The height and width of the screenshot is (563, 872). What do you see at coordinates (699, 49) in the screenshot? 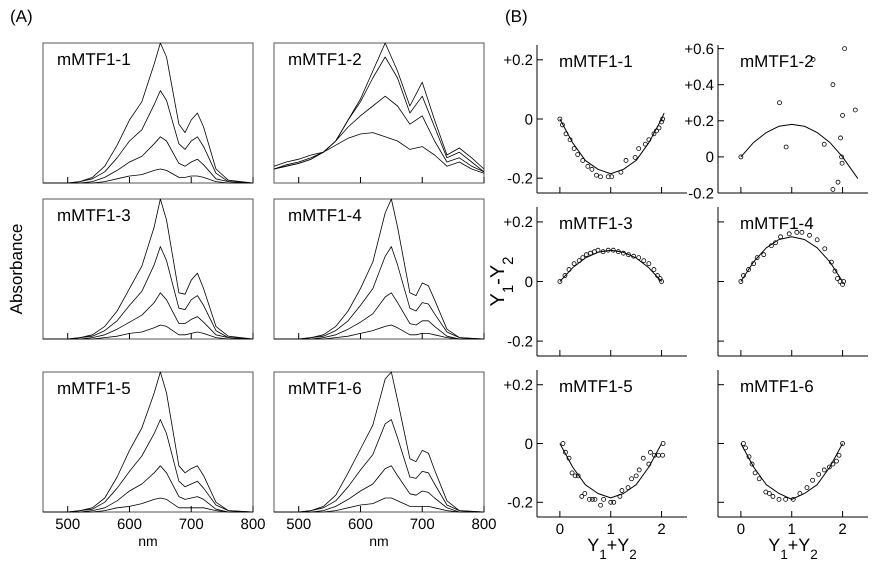
I see `y-tick-label: +0.6` at bounding box center [699, 49].